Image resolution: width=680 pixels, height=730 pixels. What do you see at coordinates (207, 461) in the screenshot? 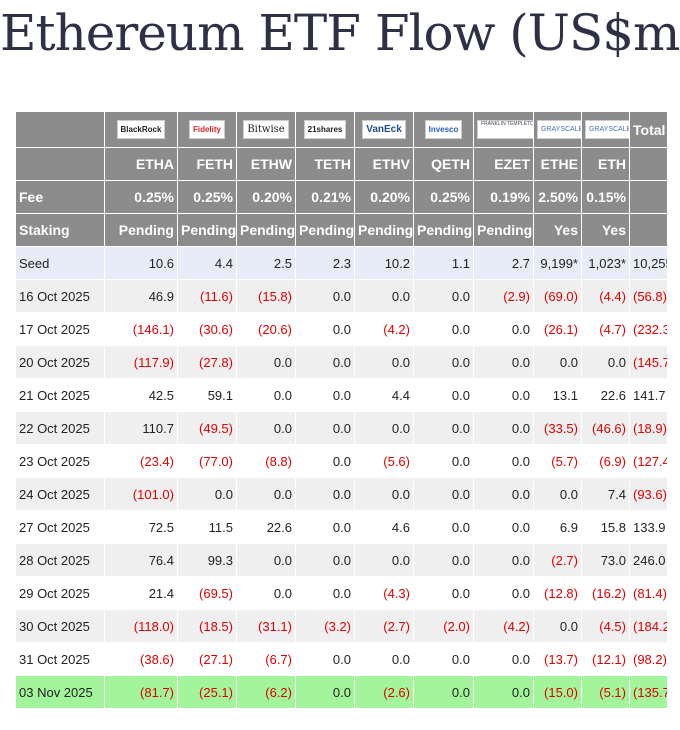
I see `flow-cell: (77.0)` at bounding box center [207, 461].